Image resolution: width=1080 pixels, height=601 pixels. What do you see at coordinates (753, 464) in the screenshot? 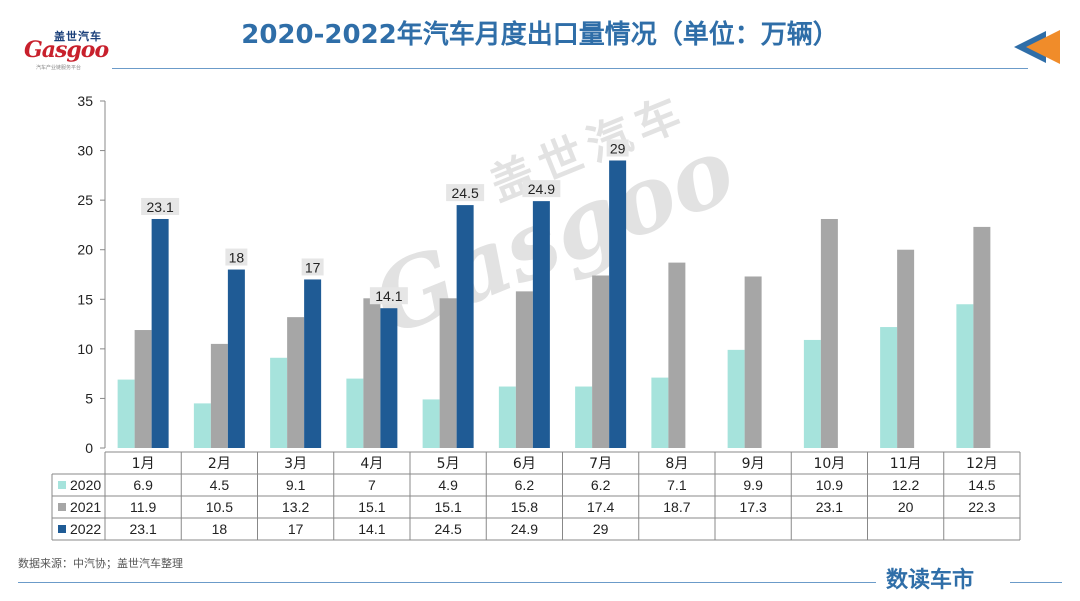
I see `category-label: 9月` at bounding box center [753, 464].